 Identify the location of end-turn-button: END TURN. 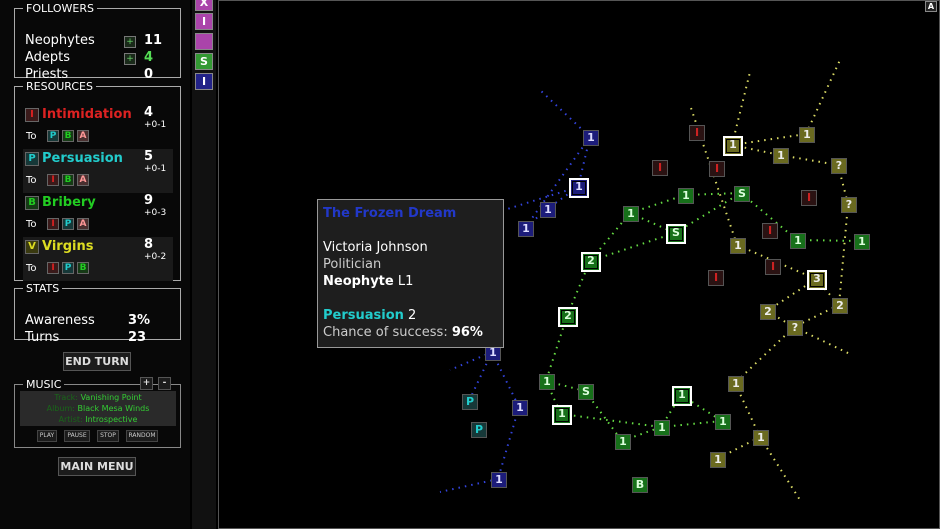
(97, 361).